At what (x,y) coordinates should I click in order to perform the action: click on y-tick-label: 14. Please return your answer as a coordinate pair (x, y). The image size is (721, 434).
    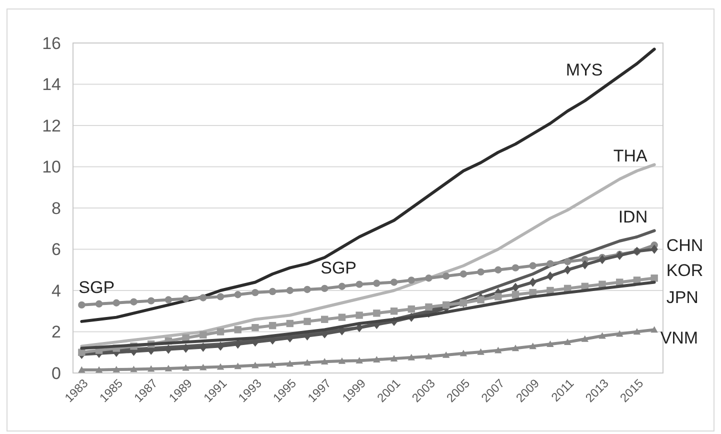
    Looking at the image, I should click on (51, 84).